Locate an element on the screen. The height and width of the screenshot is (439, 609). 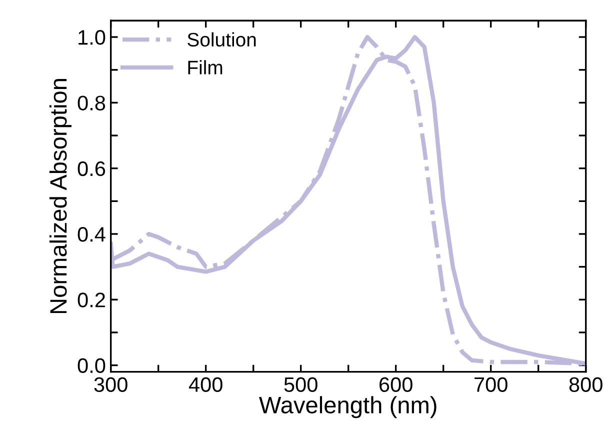
x-tick-label: 600 is located at coordinates (396, 384).